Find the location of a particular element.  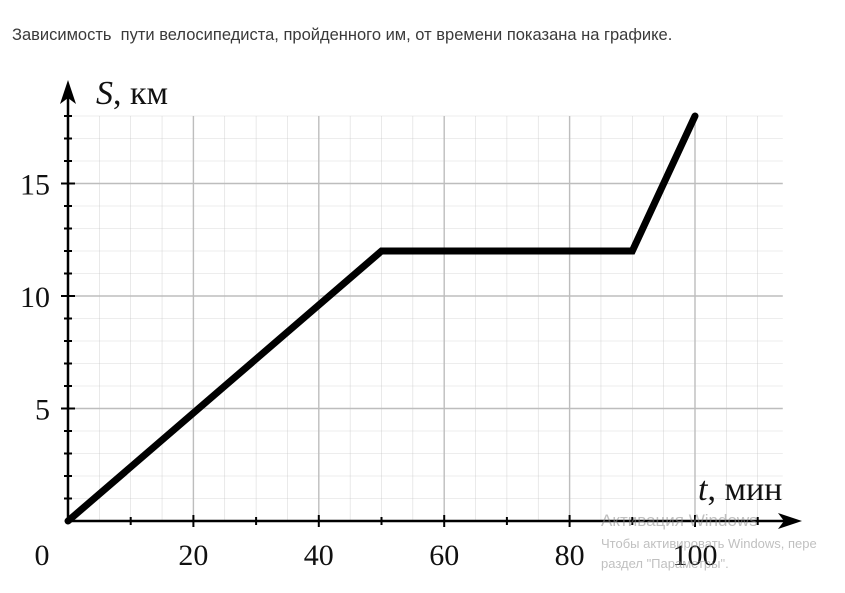

y-tick-label: 10 is located at coordinates (35, 297).